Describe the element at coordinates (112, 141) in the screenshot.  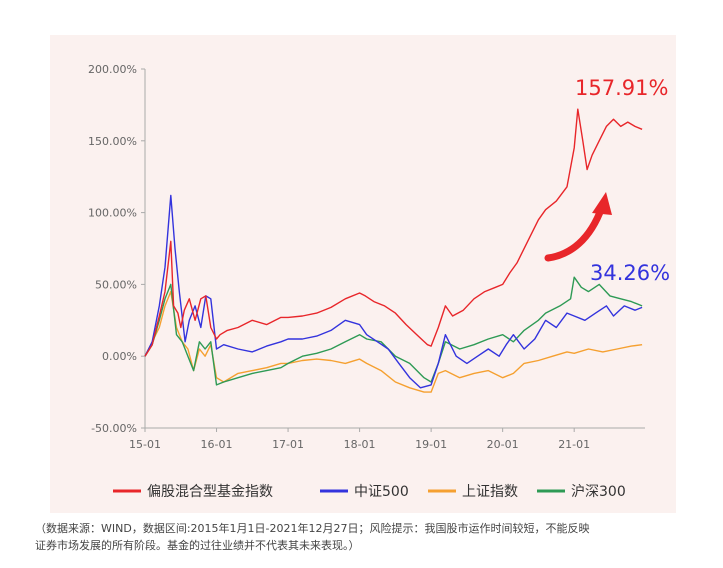
I see `y-tick-label: 150.00%` at that location.